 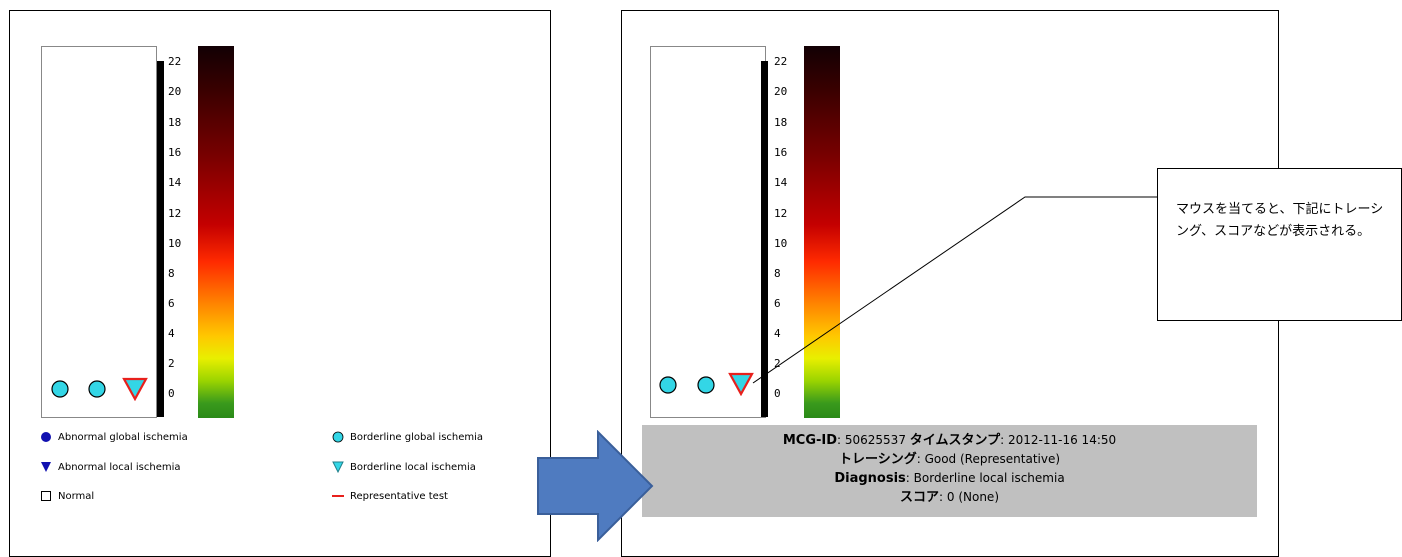 What do you see at coordinates (413, 467) in the screenshot?
I see `legend-label: Borderline local ischemia` at bounding box center [413, 467].